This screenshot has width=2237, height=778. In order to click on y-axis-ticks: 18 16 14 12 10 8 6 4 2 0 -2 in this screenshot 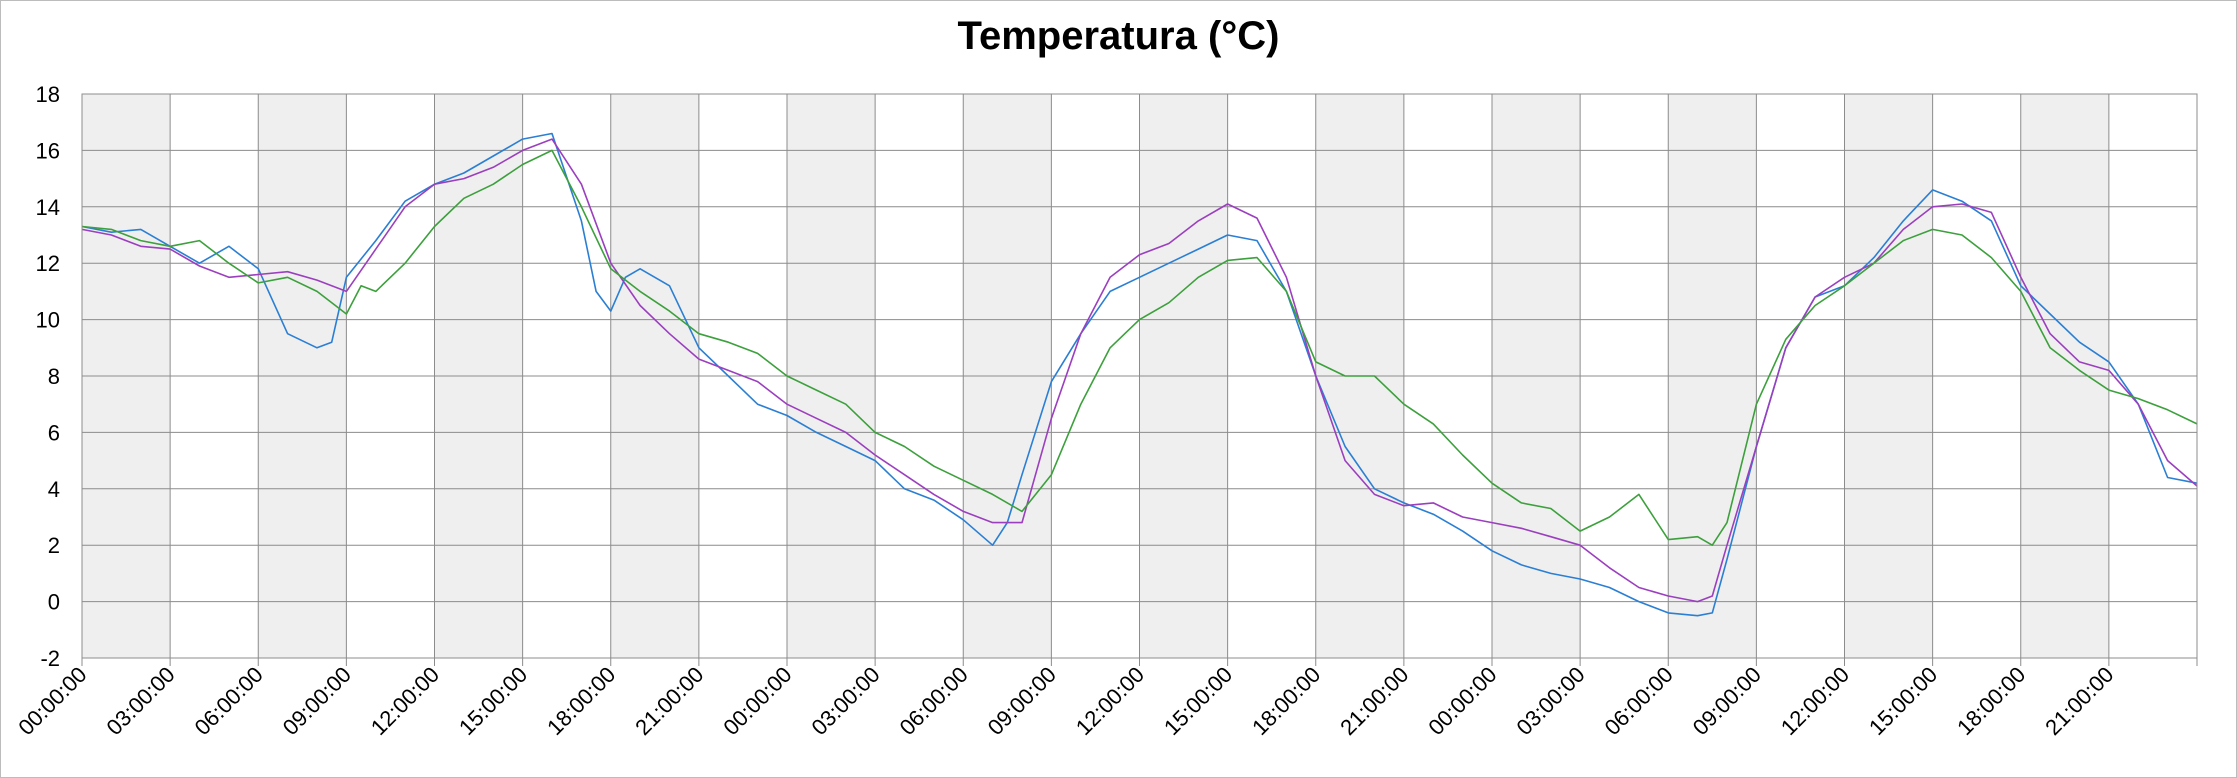, I will do `click(48, 376)`.